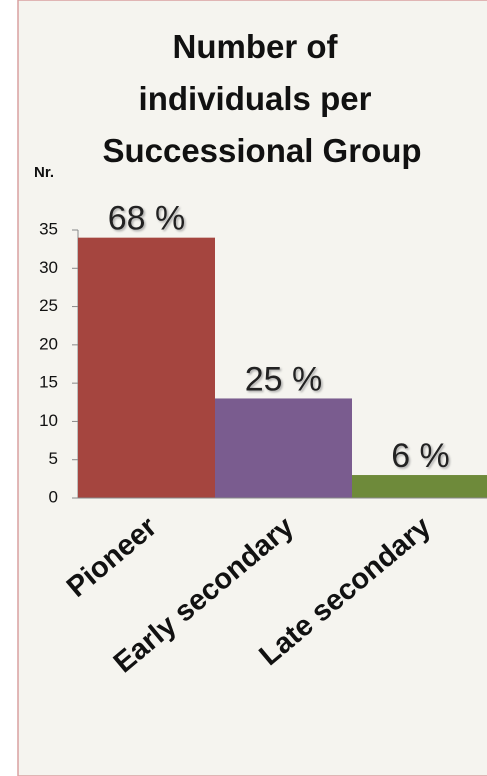 Image resolution: width=487 pixels, height=776 pixels. Describe the element at coordinates (420, 456) in the screenshot. I see `bar-label: 6 %` at that location.